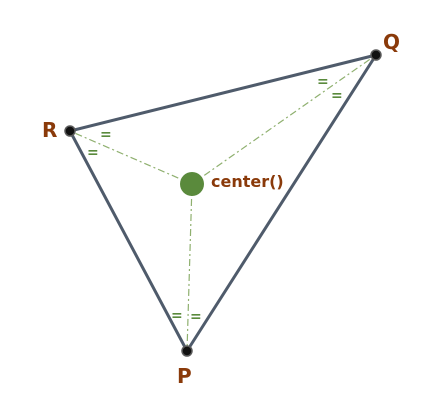  Describe the element at coordinates (391, 42) in the screenshot. I see `vertex-label-q: Q` at that location.